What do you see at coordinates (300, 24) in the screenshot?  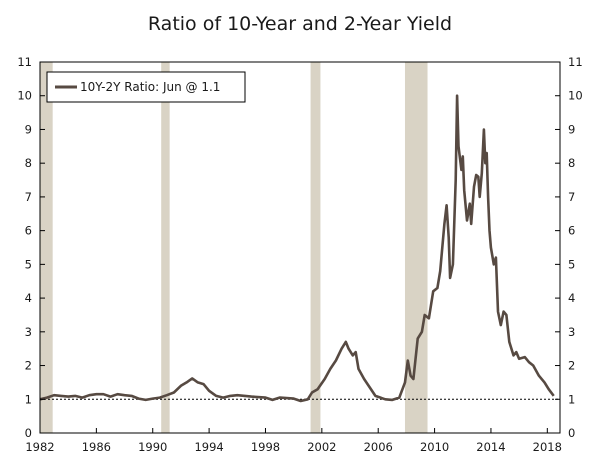 I see `chart-title: Ratio of 10-Year and 2-Year Yield` at bounding box center [300, 24].